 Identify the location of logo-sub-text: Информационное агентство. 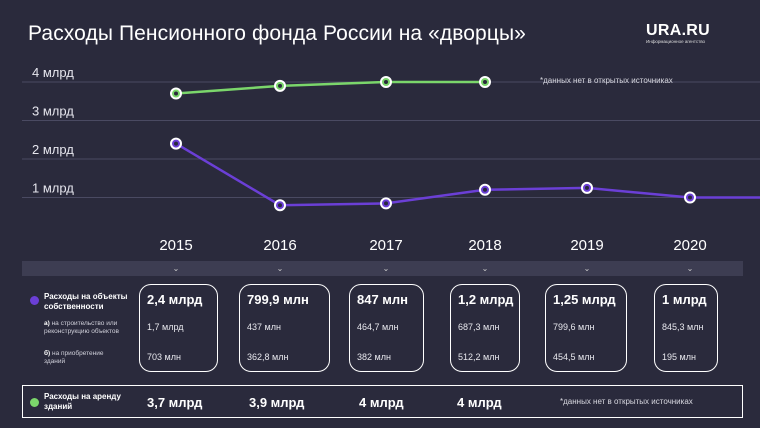
(676, 41).